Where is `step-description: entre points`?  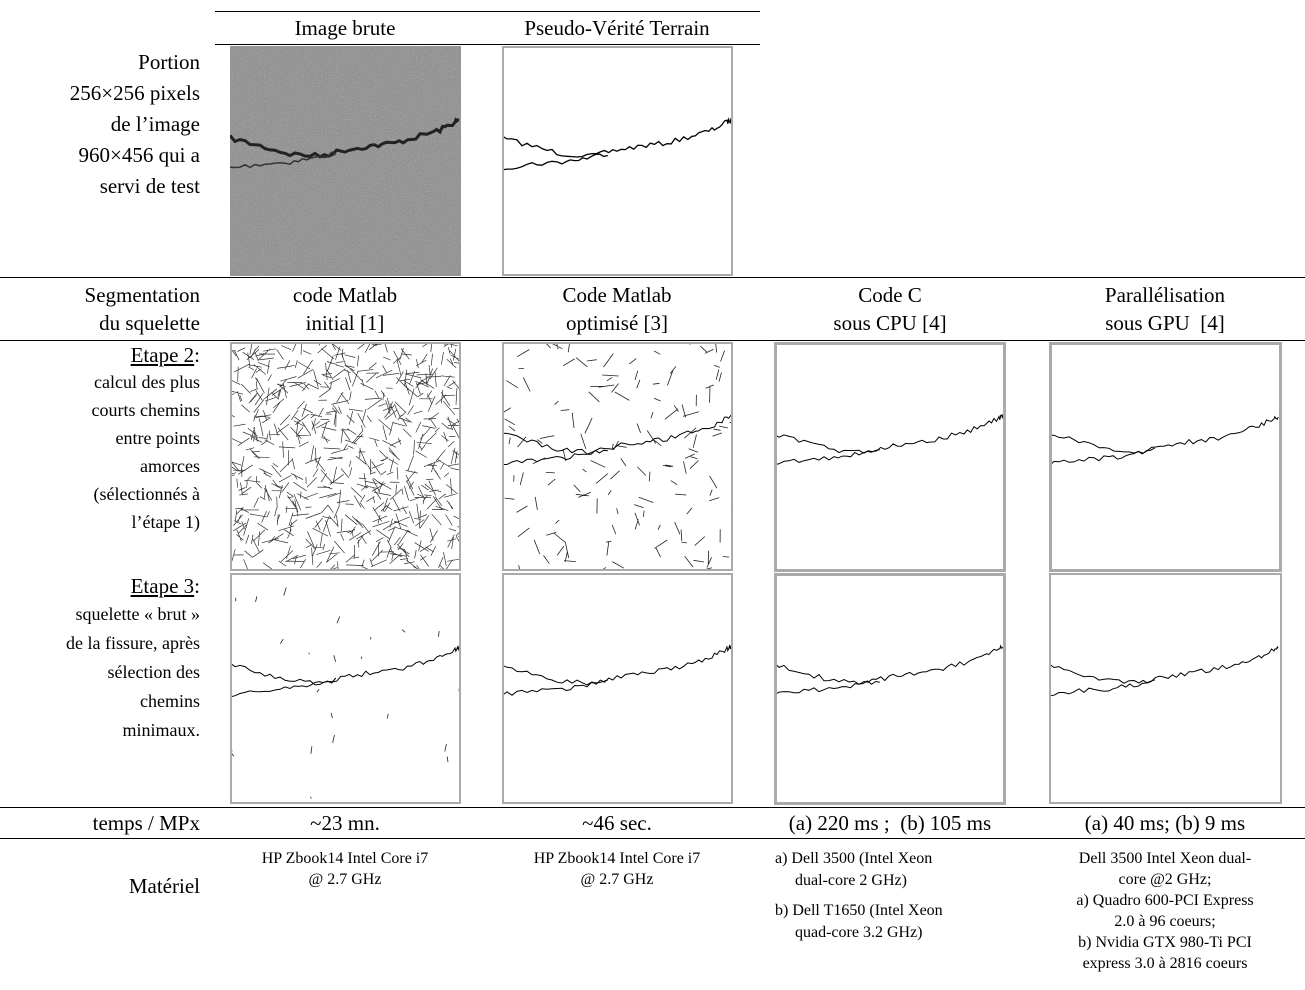
step-description: entre points is located at coordinates (157, 438).